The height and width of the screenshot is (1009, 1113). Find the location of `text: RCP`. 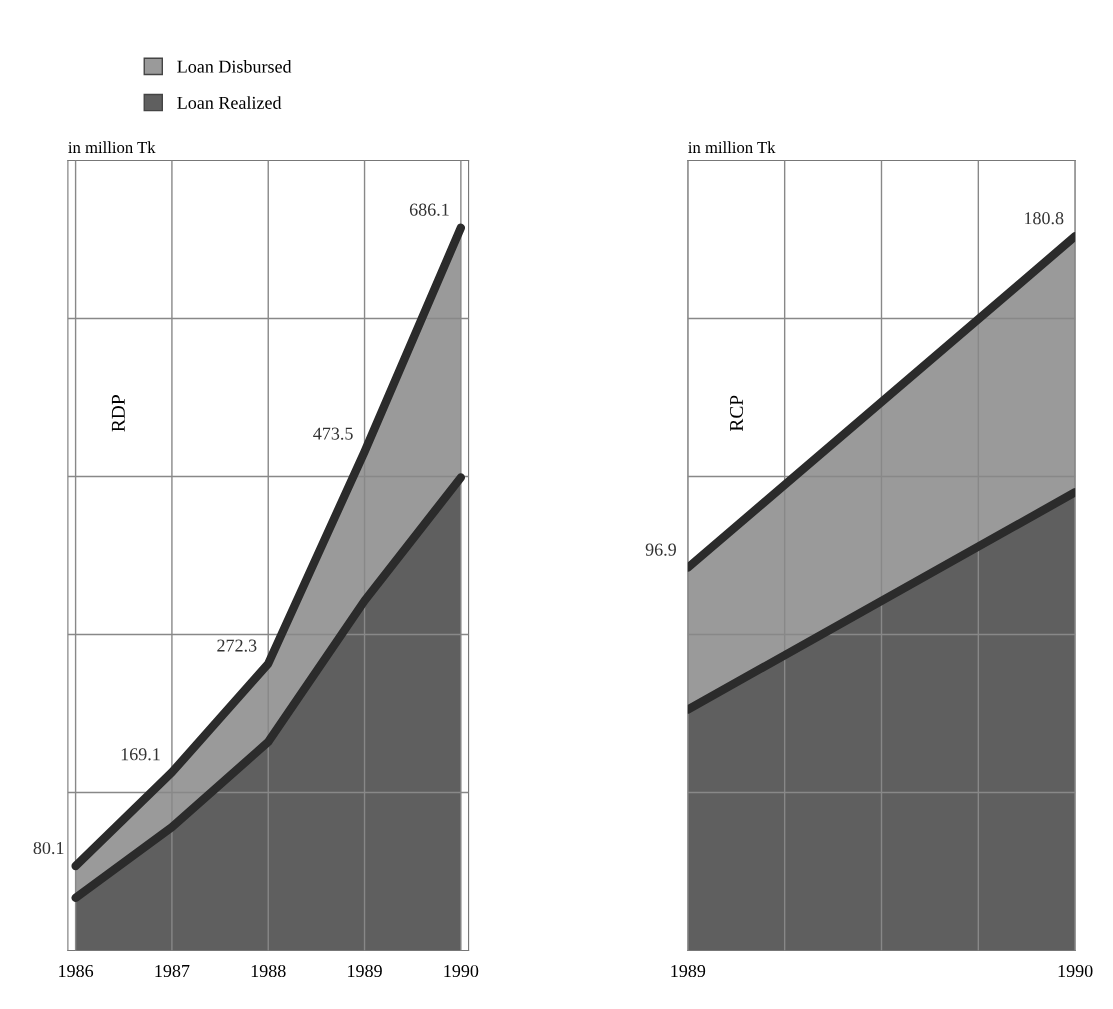

text: RCP is located at coordinates (736, 413).